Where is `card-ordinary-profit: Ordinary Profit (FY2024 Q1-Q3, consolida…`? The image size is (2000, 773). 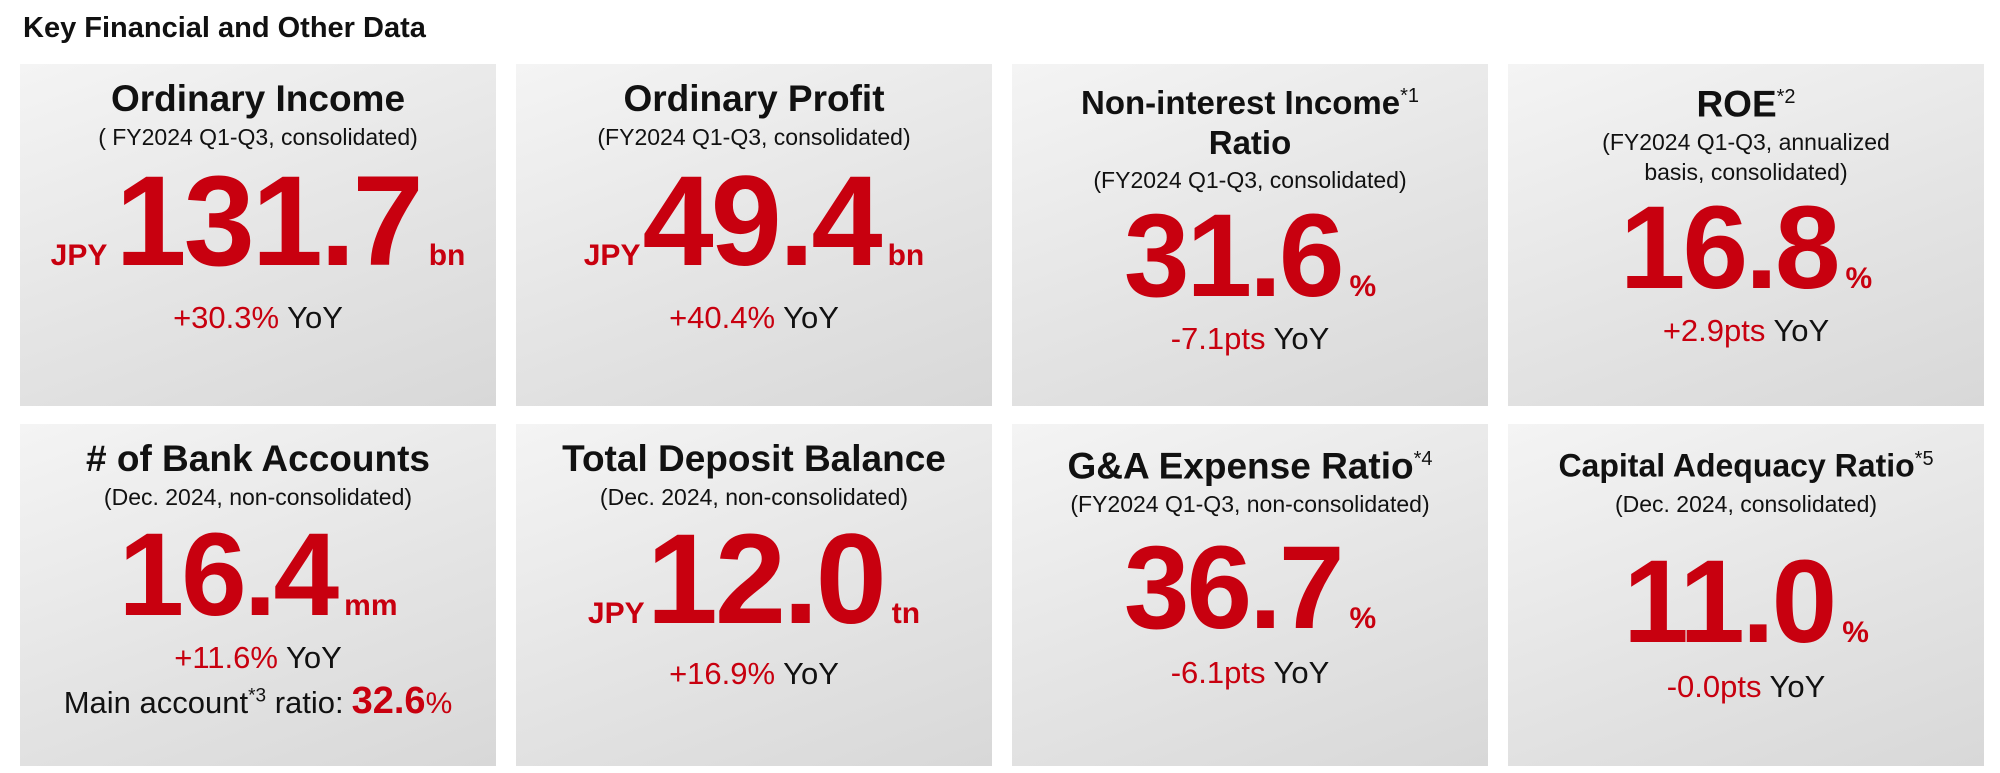 card-ordinary-profit: Ordinary Profit (FY2024 Q1-Q3, consolida… is located at coordinates (754, 235).